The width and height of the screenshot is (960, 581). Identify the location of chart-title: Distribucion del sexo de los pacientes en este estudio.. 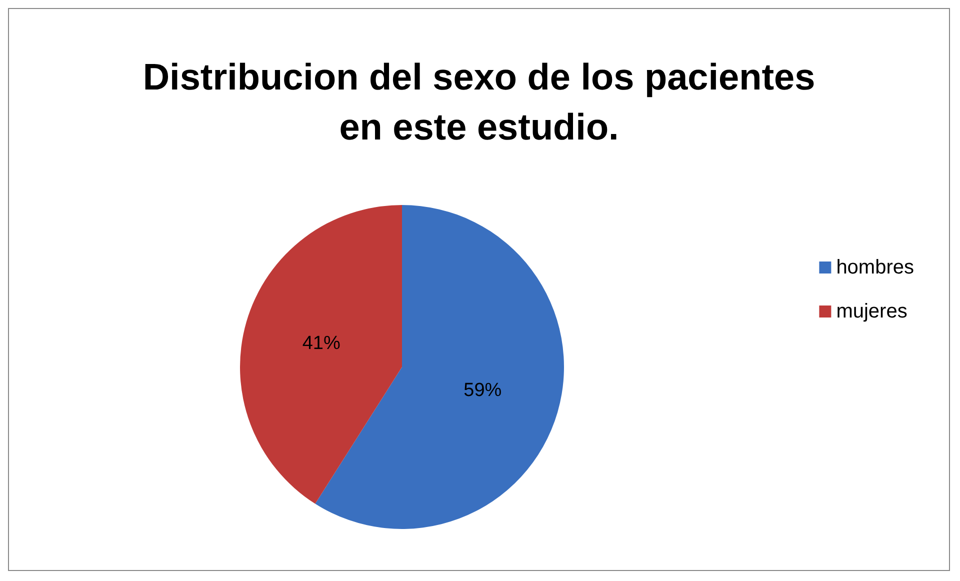
(479, 102).